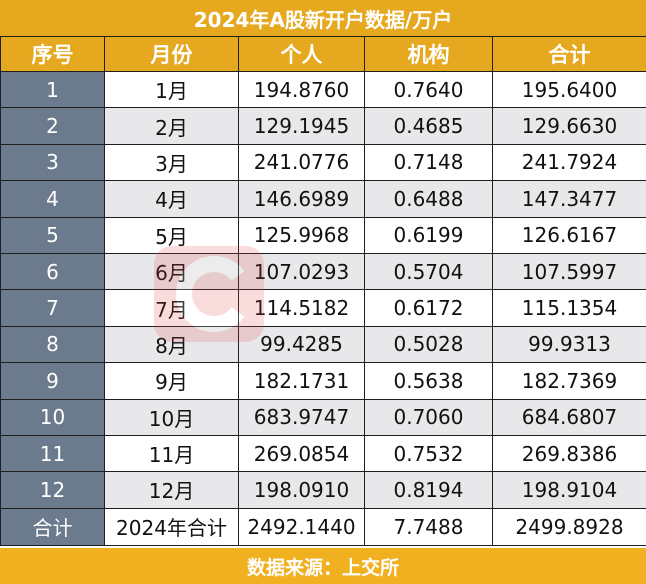 Image resolution: width=646 pixels, height=584 pixels. What do you see at coordinates (171, 89) in the screenshot?
I see `row-month: 1月` at bounding box center [171, 89].